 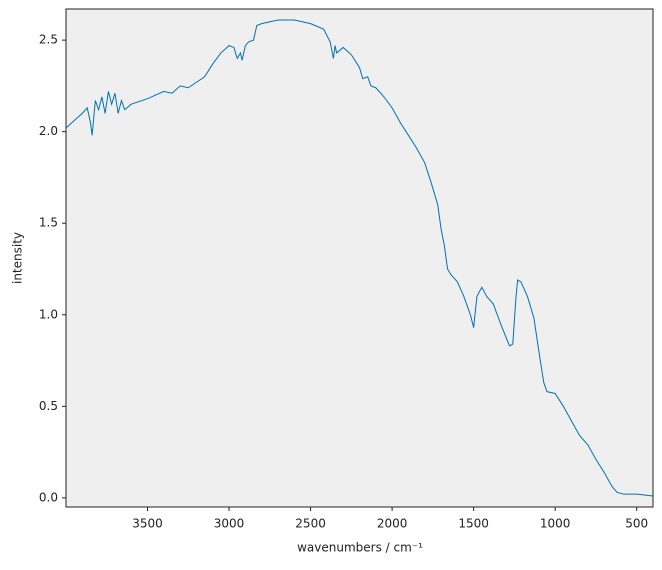 What do you see at coordinates (147, 524) in the screenshot?
I see `x-tick-label: 3500` at bounding box center [147, 524].